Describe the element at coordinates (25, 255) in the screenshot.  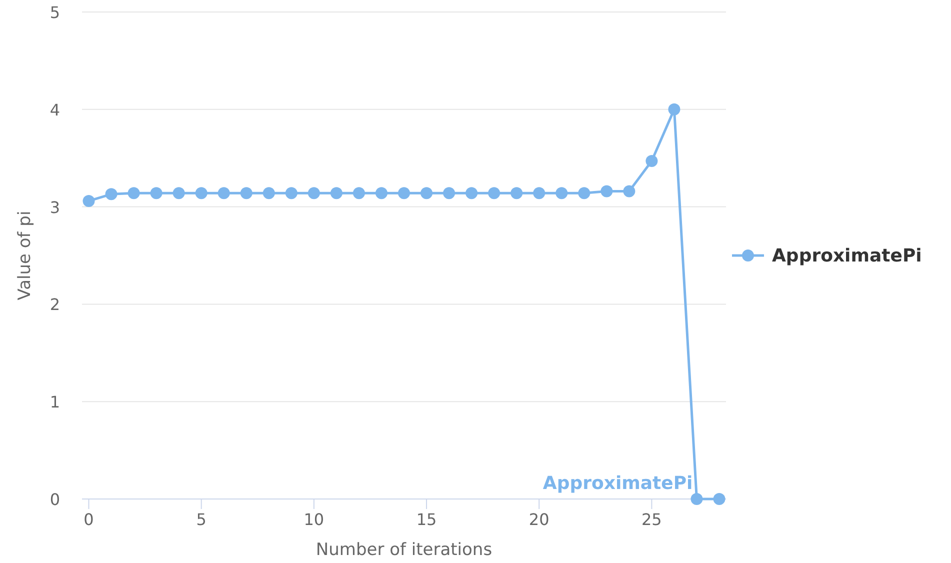
I see `y-axis-title: Value of pi` at that location.